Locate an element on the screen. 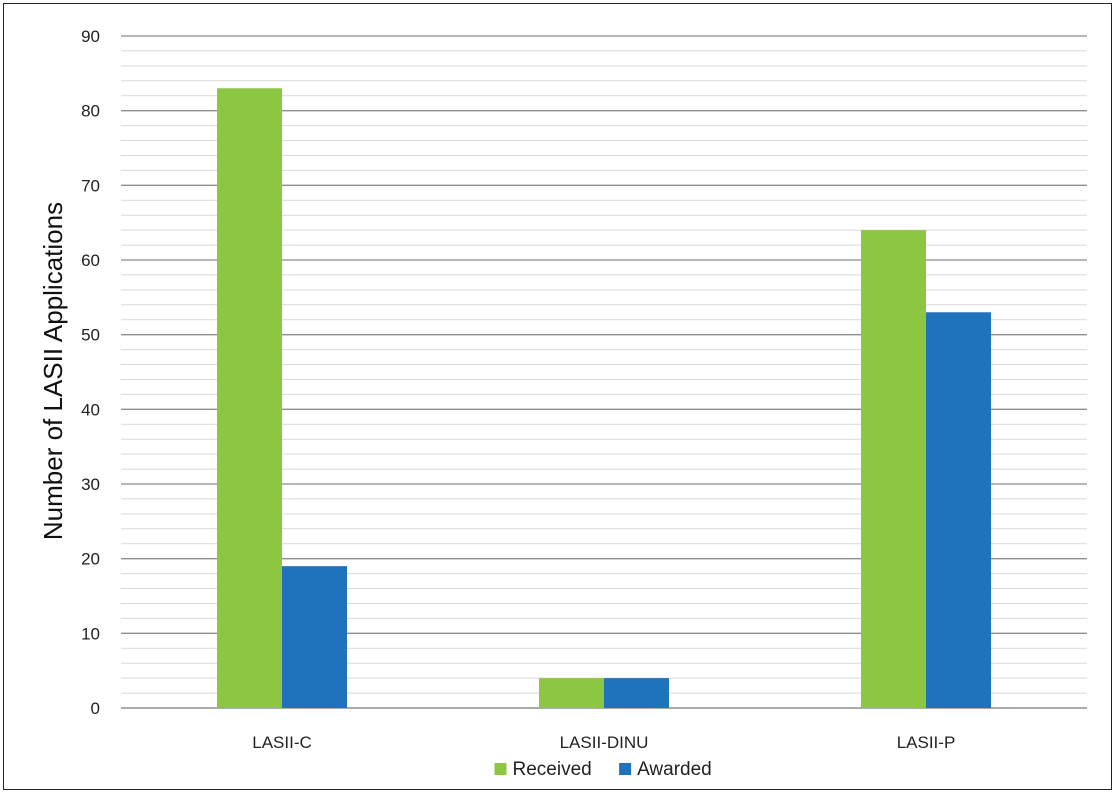  x-tick-label: LASII-P is located at coordinates (926, 742).